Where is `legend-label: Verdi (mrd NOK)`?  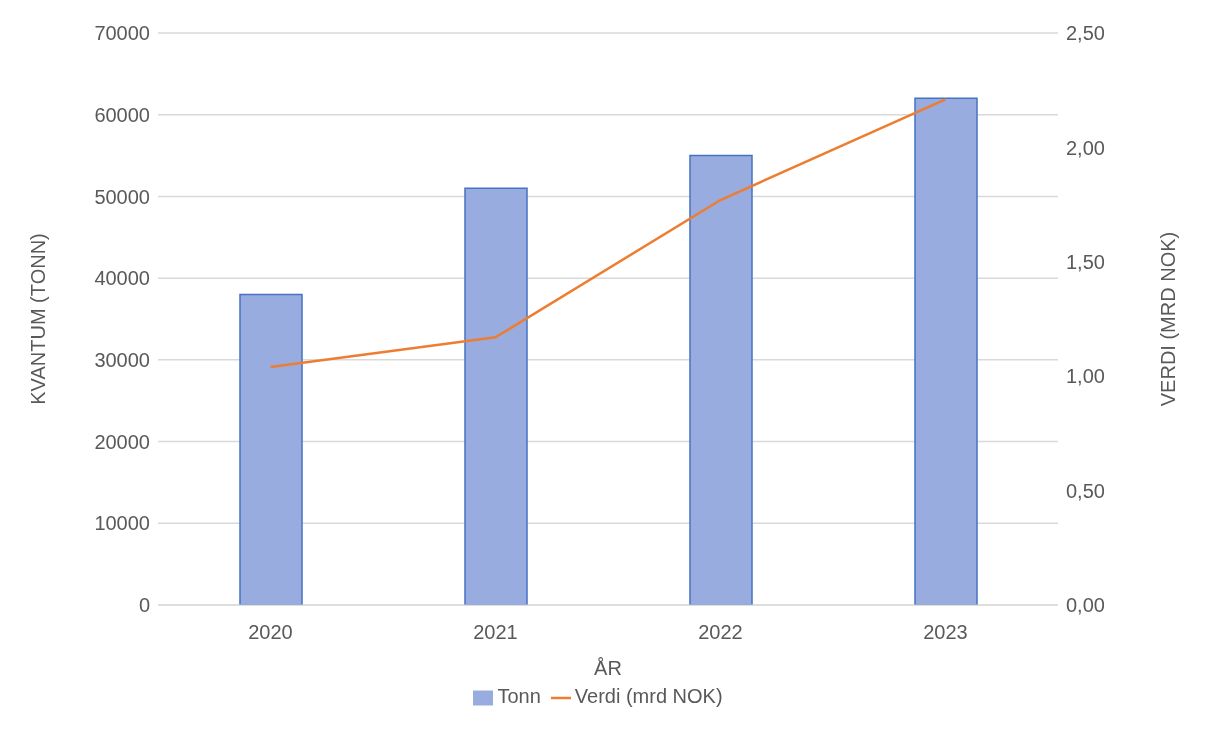 legend-label: Verdi (mrd NOK) is located at coordinates (648, 696).